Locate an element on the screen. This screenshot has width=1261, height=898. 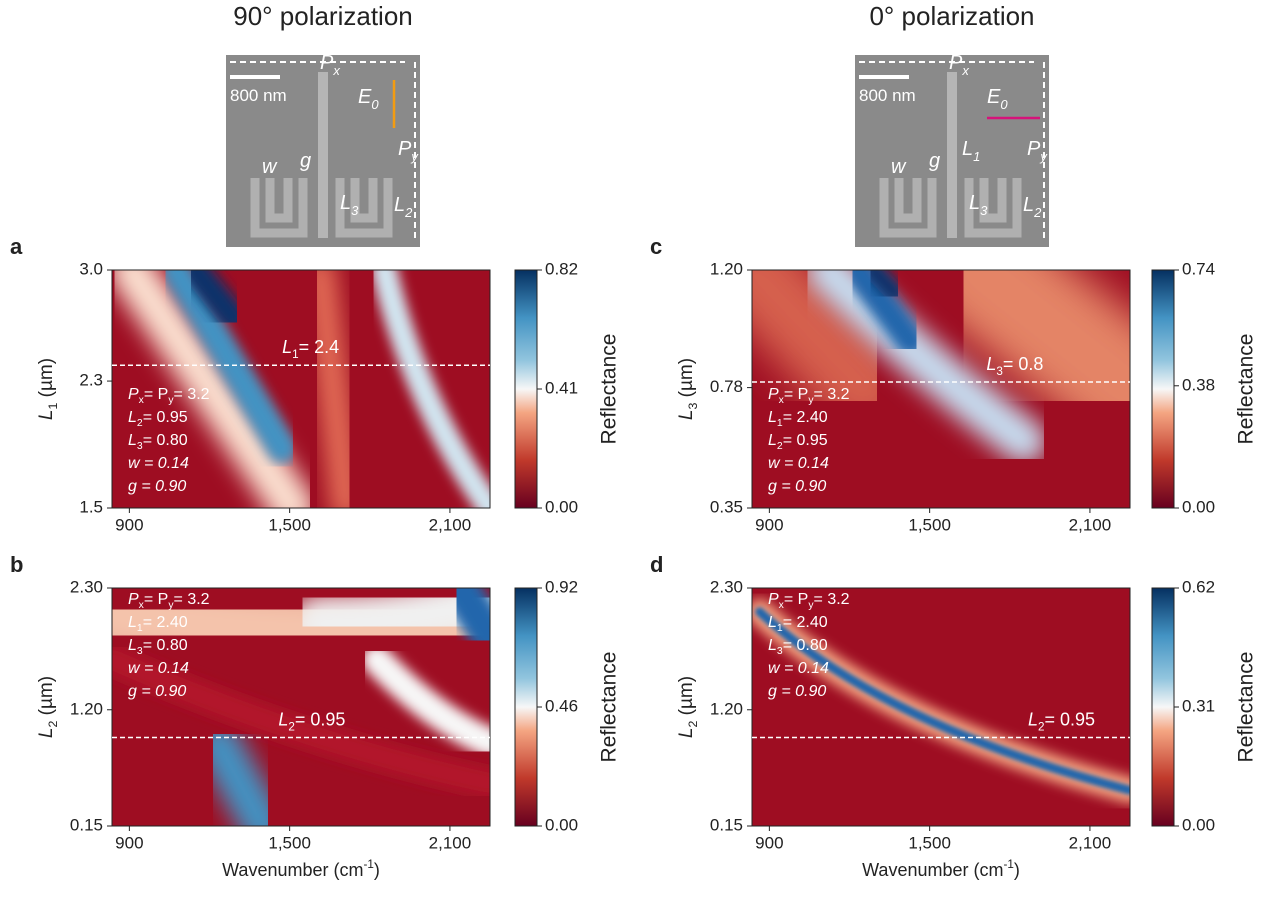
image-label: Py is located at coordinates (1037, 151).